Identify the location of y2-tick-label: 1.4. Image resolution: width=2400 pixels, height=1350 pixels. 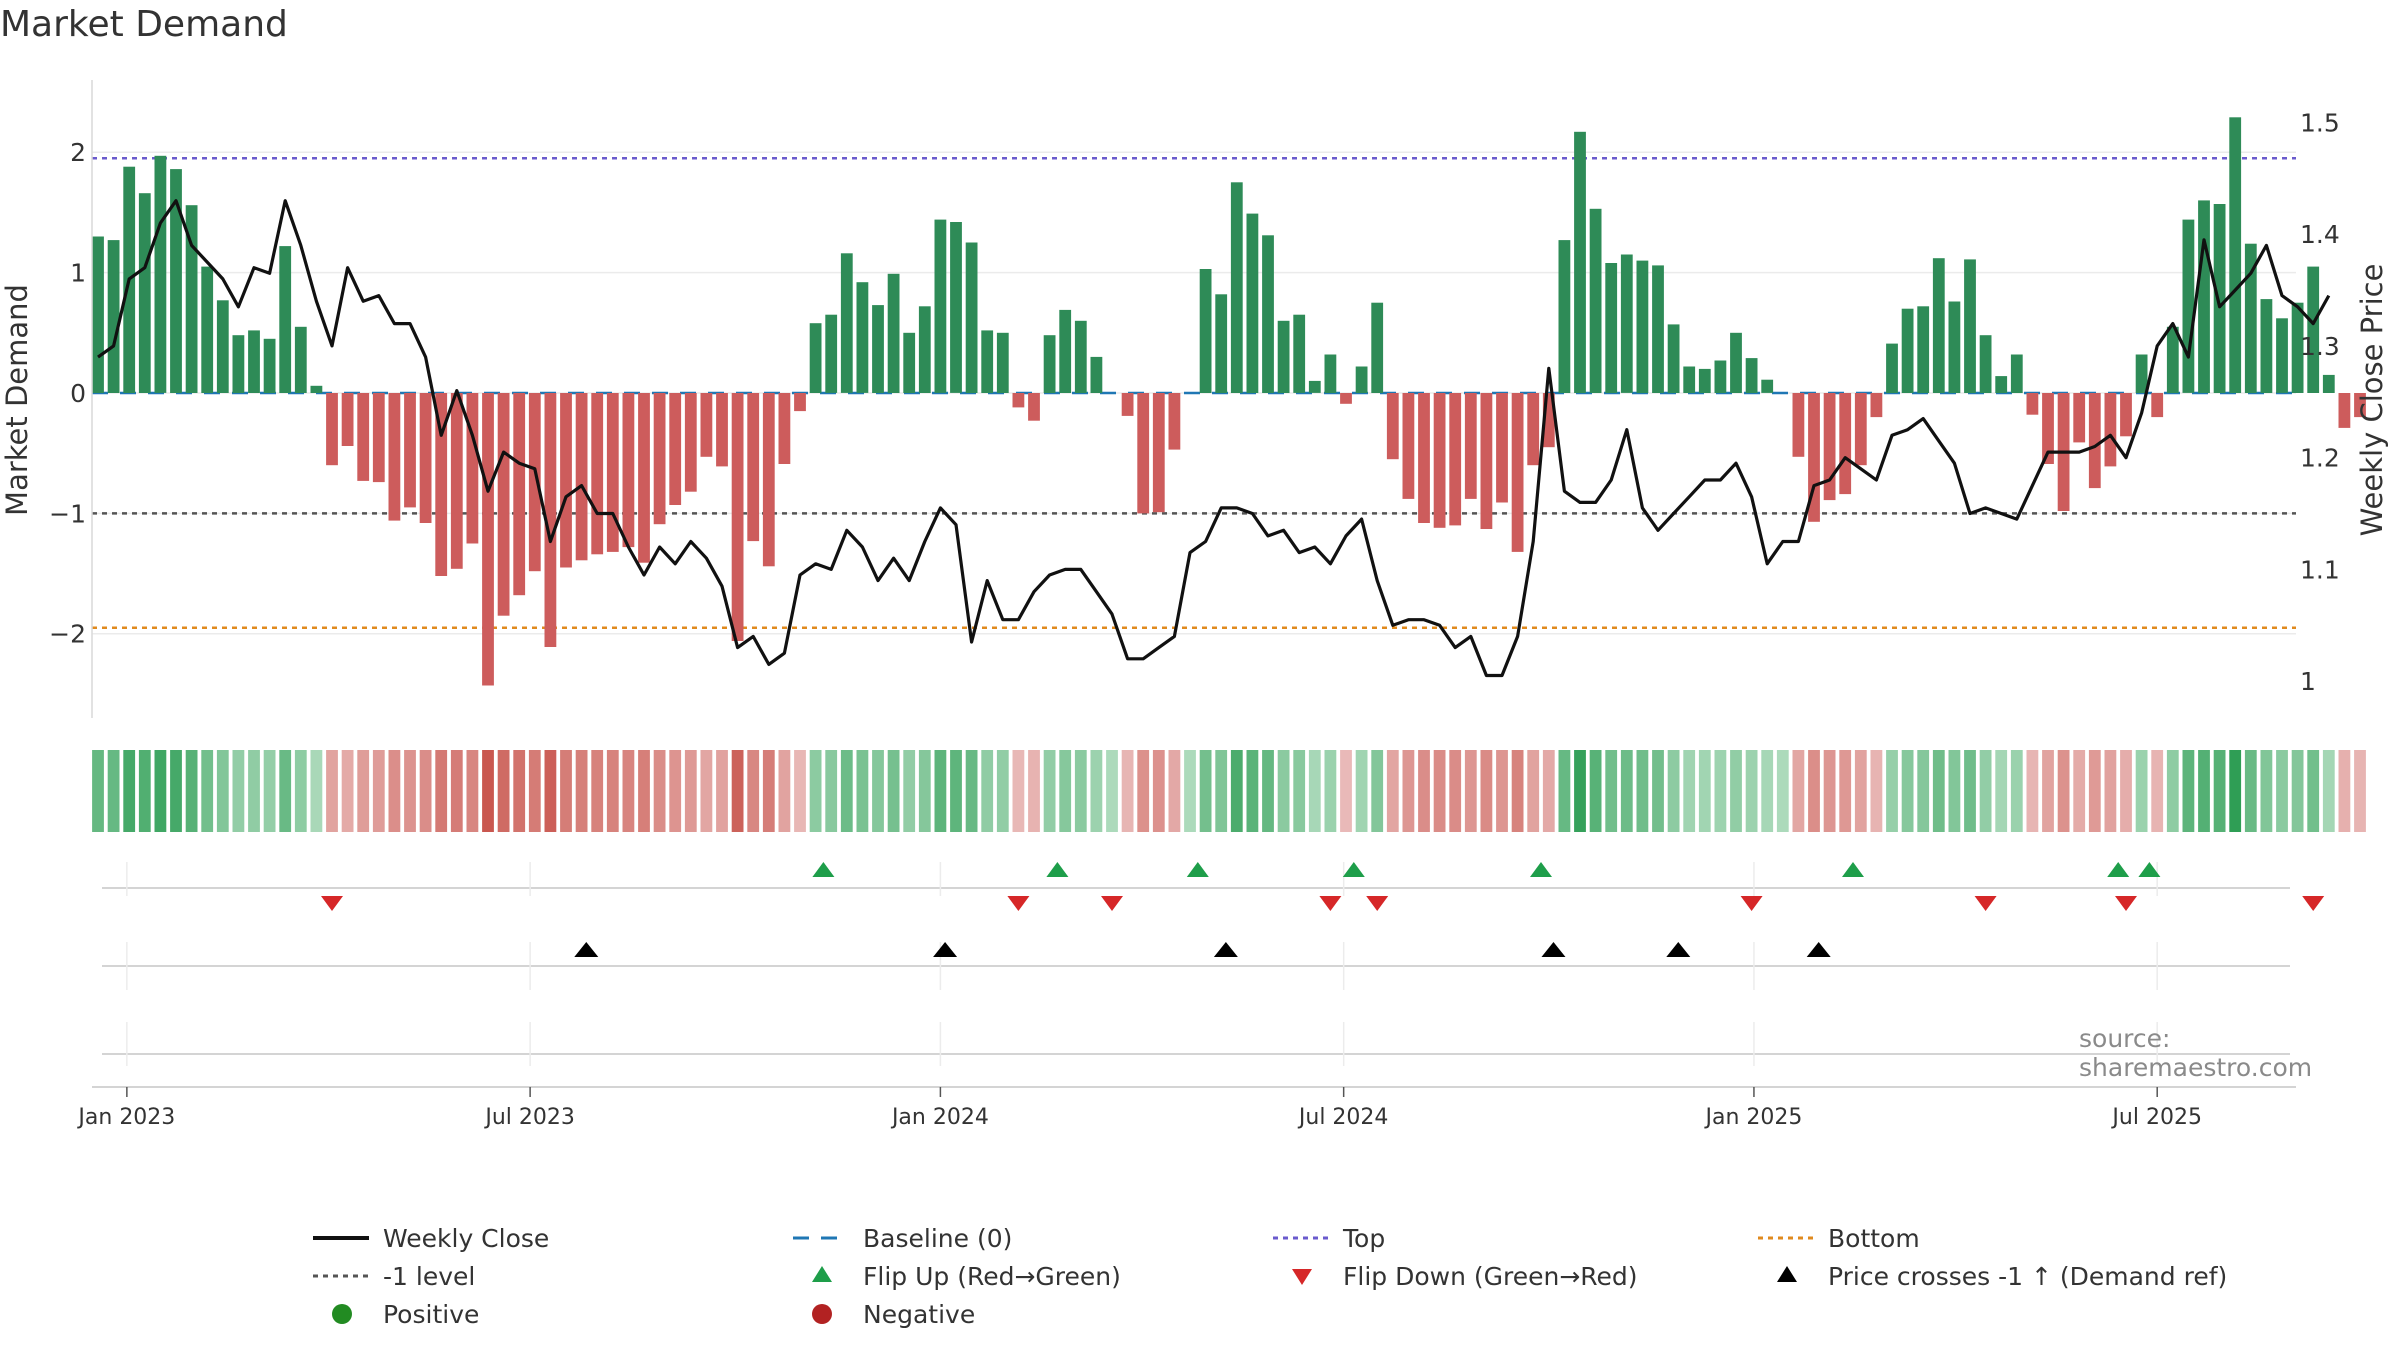
(2320, 234).